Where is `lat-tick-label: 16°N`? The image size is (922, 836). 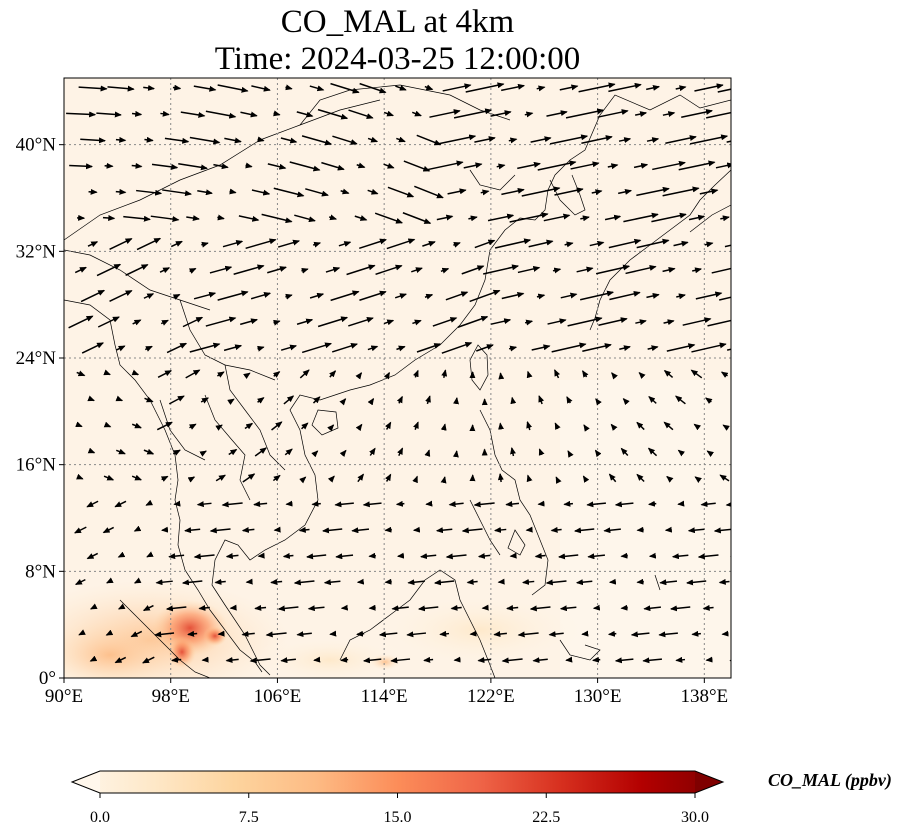
lat-tick-label: 16°N is located at coordinates (36, 465).